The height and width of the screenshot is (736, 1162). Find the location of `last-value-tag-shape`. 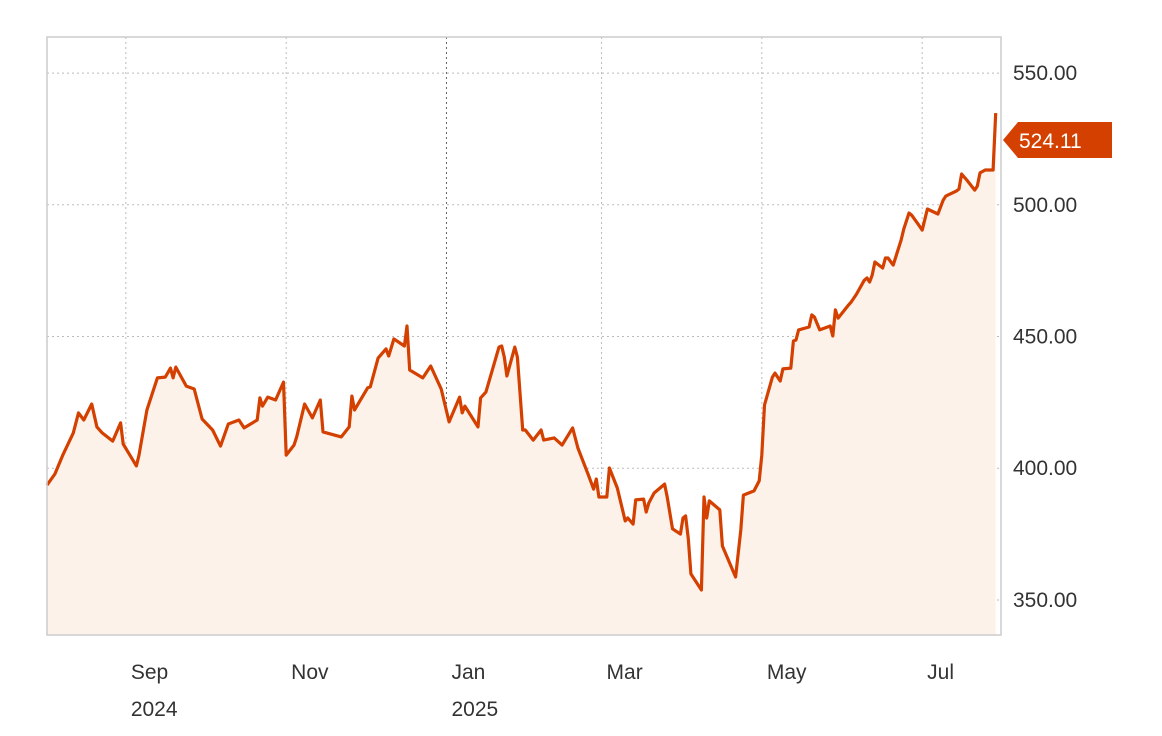

last-value-tag-shape is located at coordinates (1057, 140).